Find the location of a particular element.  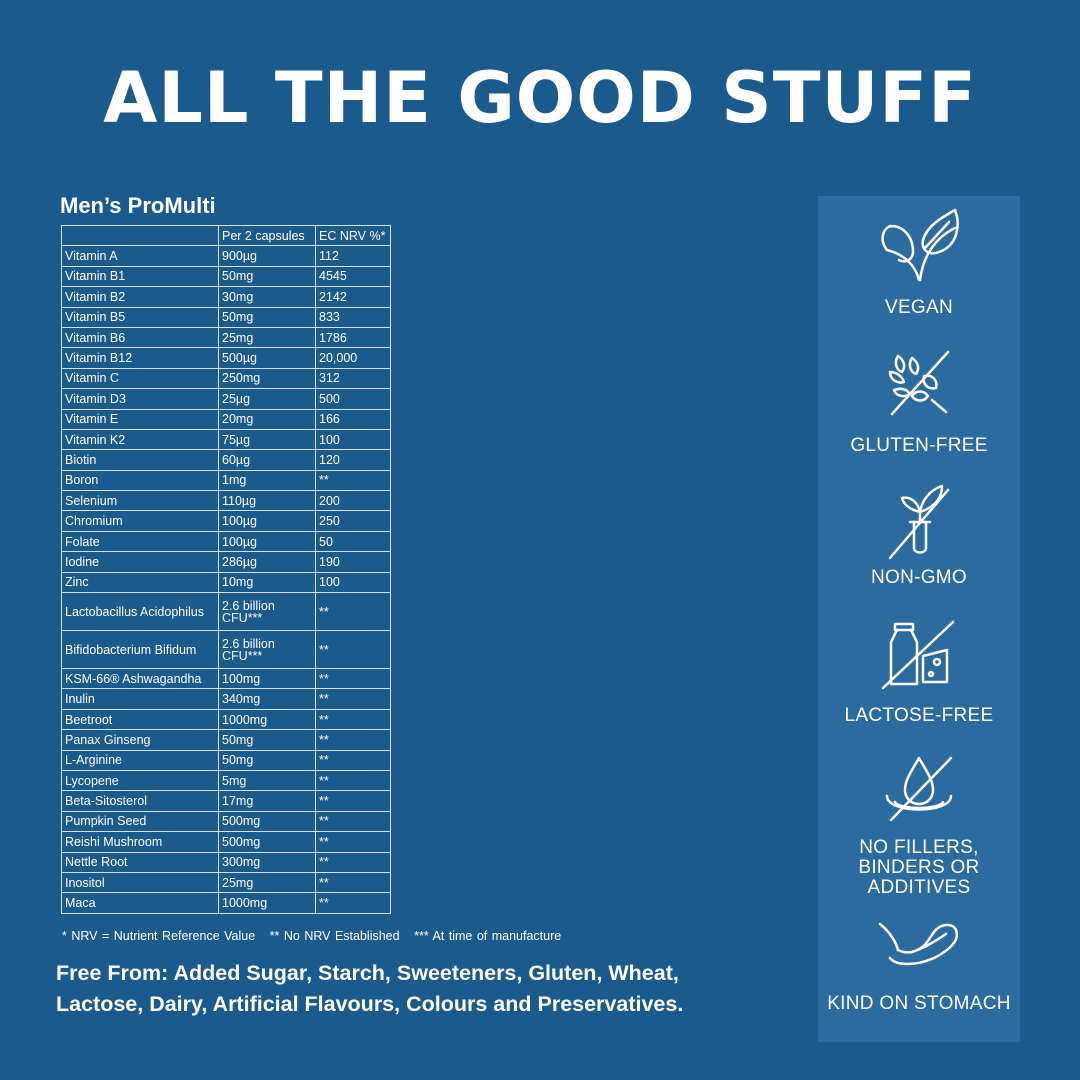

nutrient-amount: 1mg is located at coordinates (267, 480).